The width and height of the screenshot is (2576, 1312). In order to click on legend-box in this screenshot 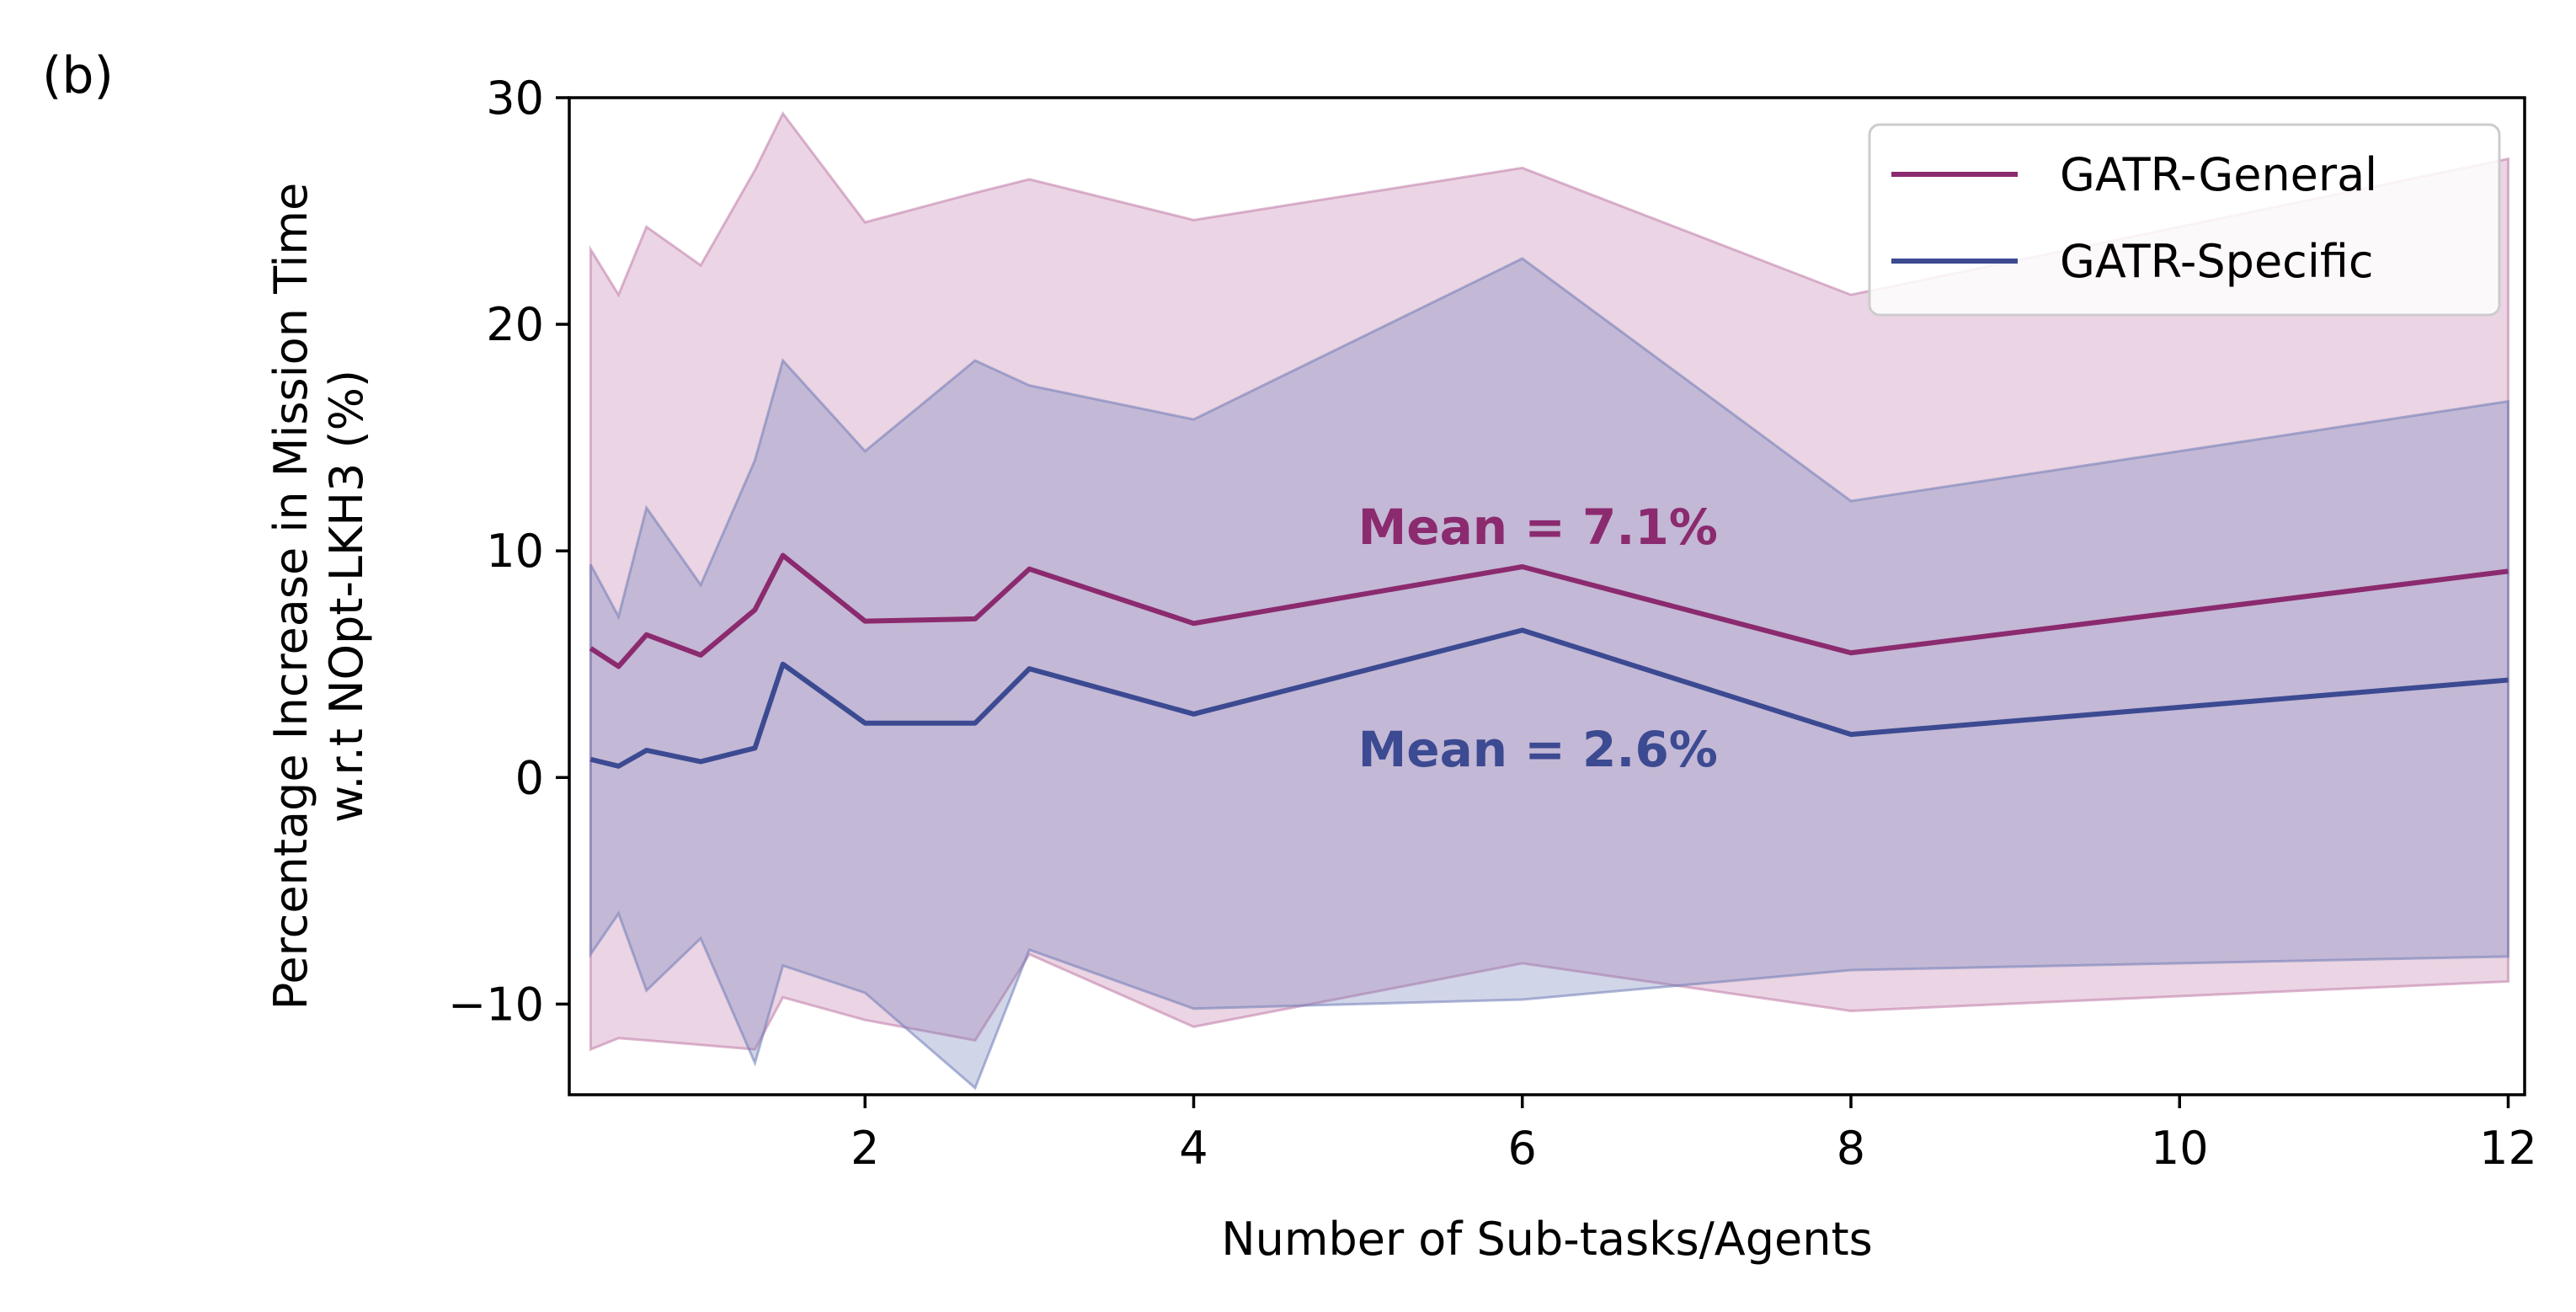, I will do `click(2184, 220)`.